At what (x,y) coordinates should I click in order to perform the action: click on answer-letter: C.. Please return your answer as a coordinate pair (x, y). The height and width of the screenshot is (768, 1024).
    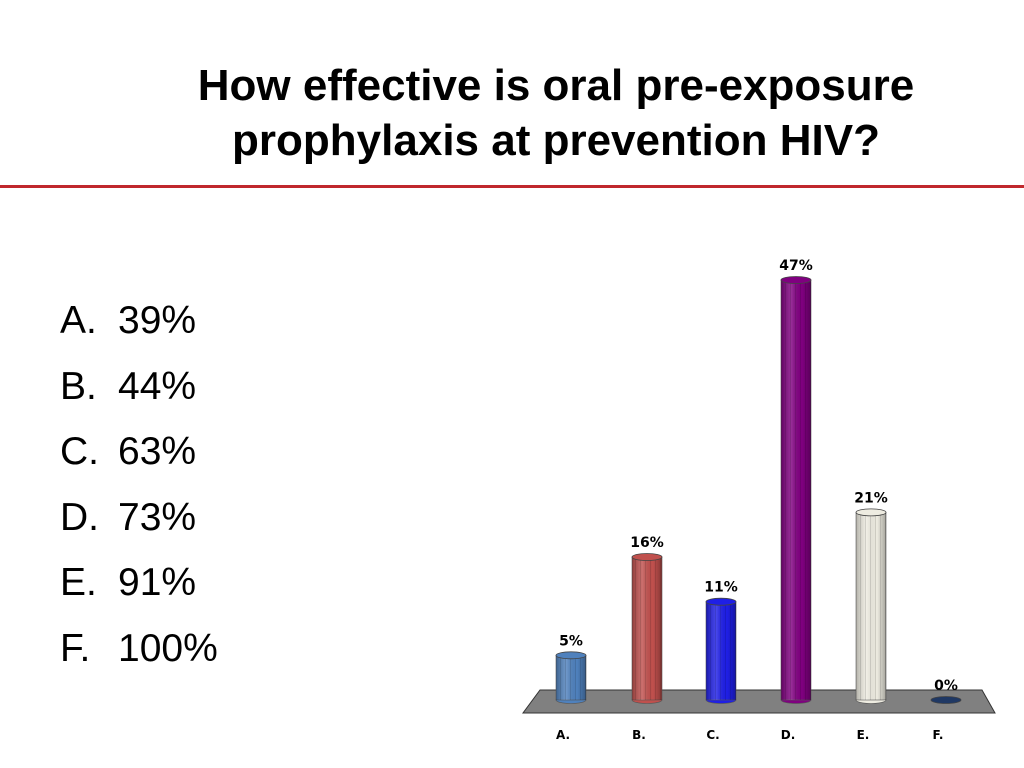
    Looking at the image, I should click on (79, 452).